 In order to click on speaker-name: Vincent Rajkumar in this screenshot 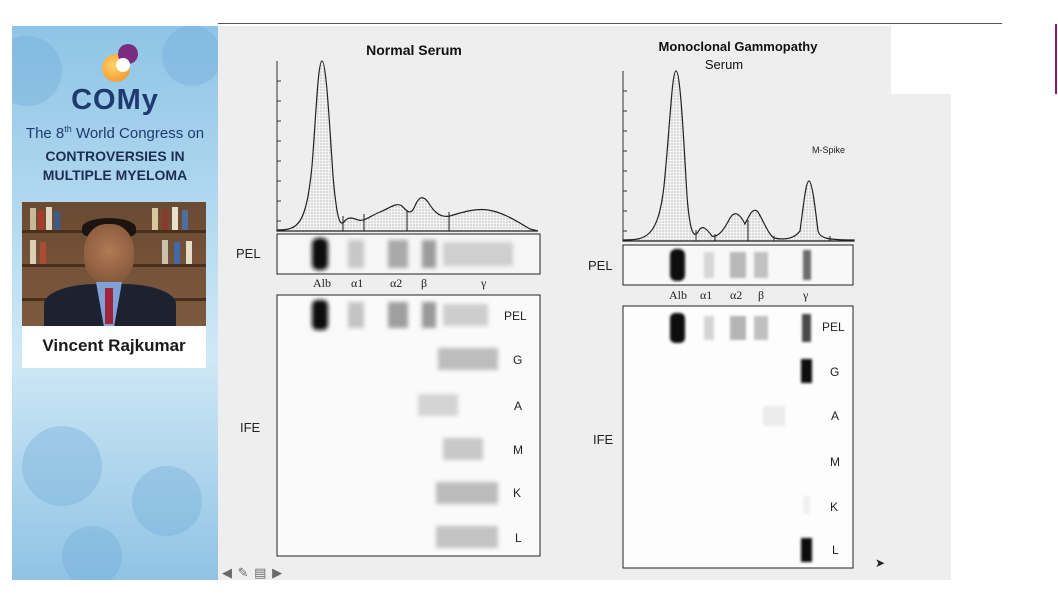, I will do `click(114, 345)`.